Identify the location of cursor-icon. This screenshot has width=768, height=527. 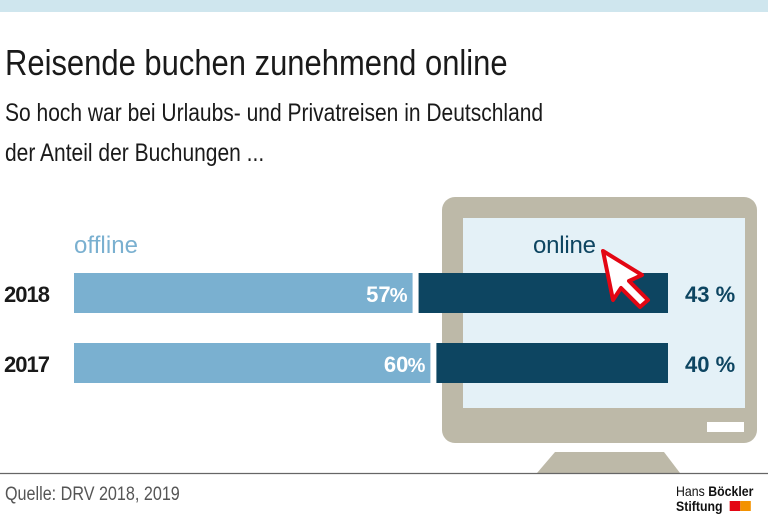
(625, 279).